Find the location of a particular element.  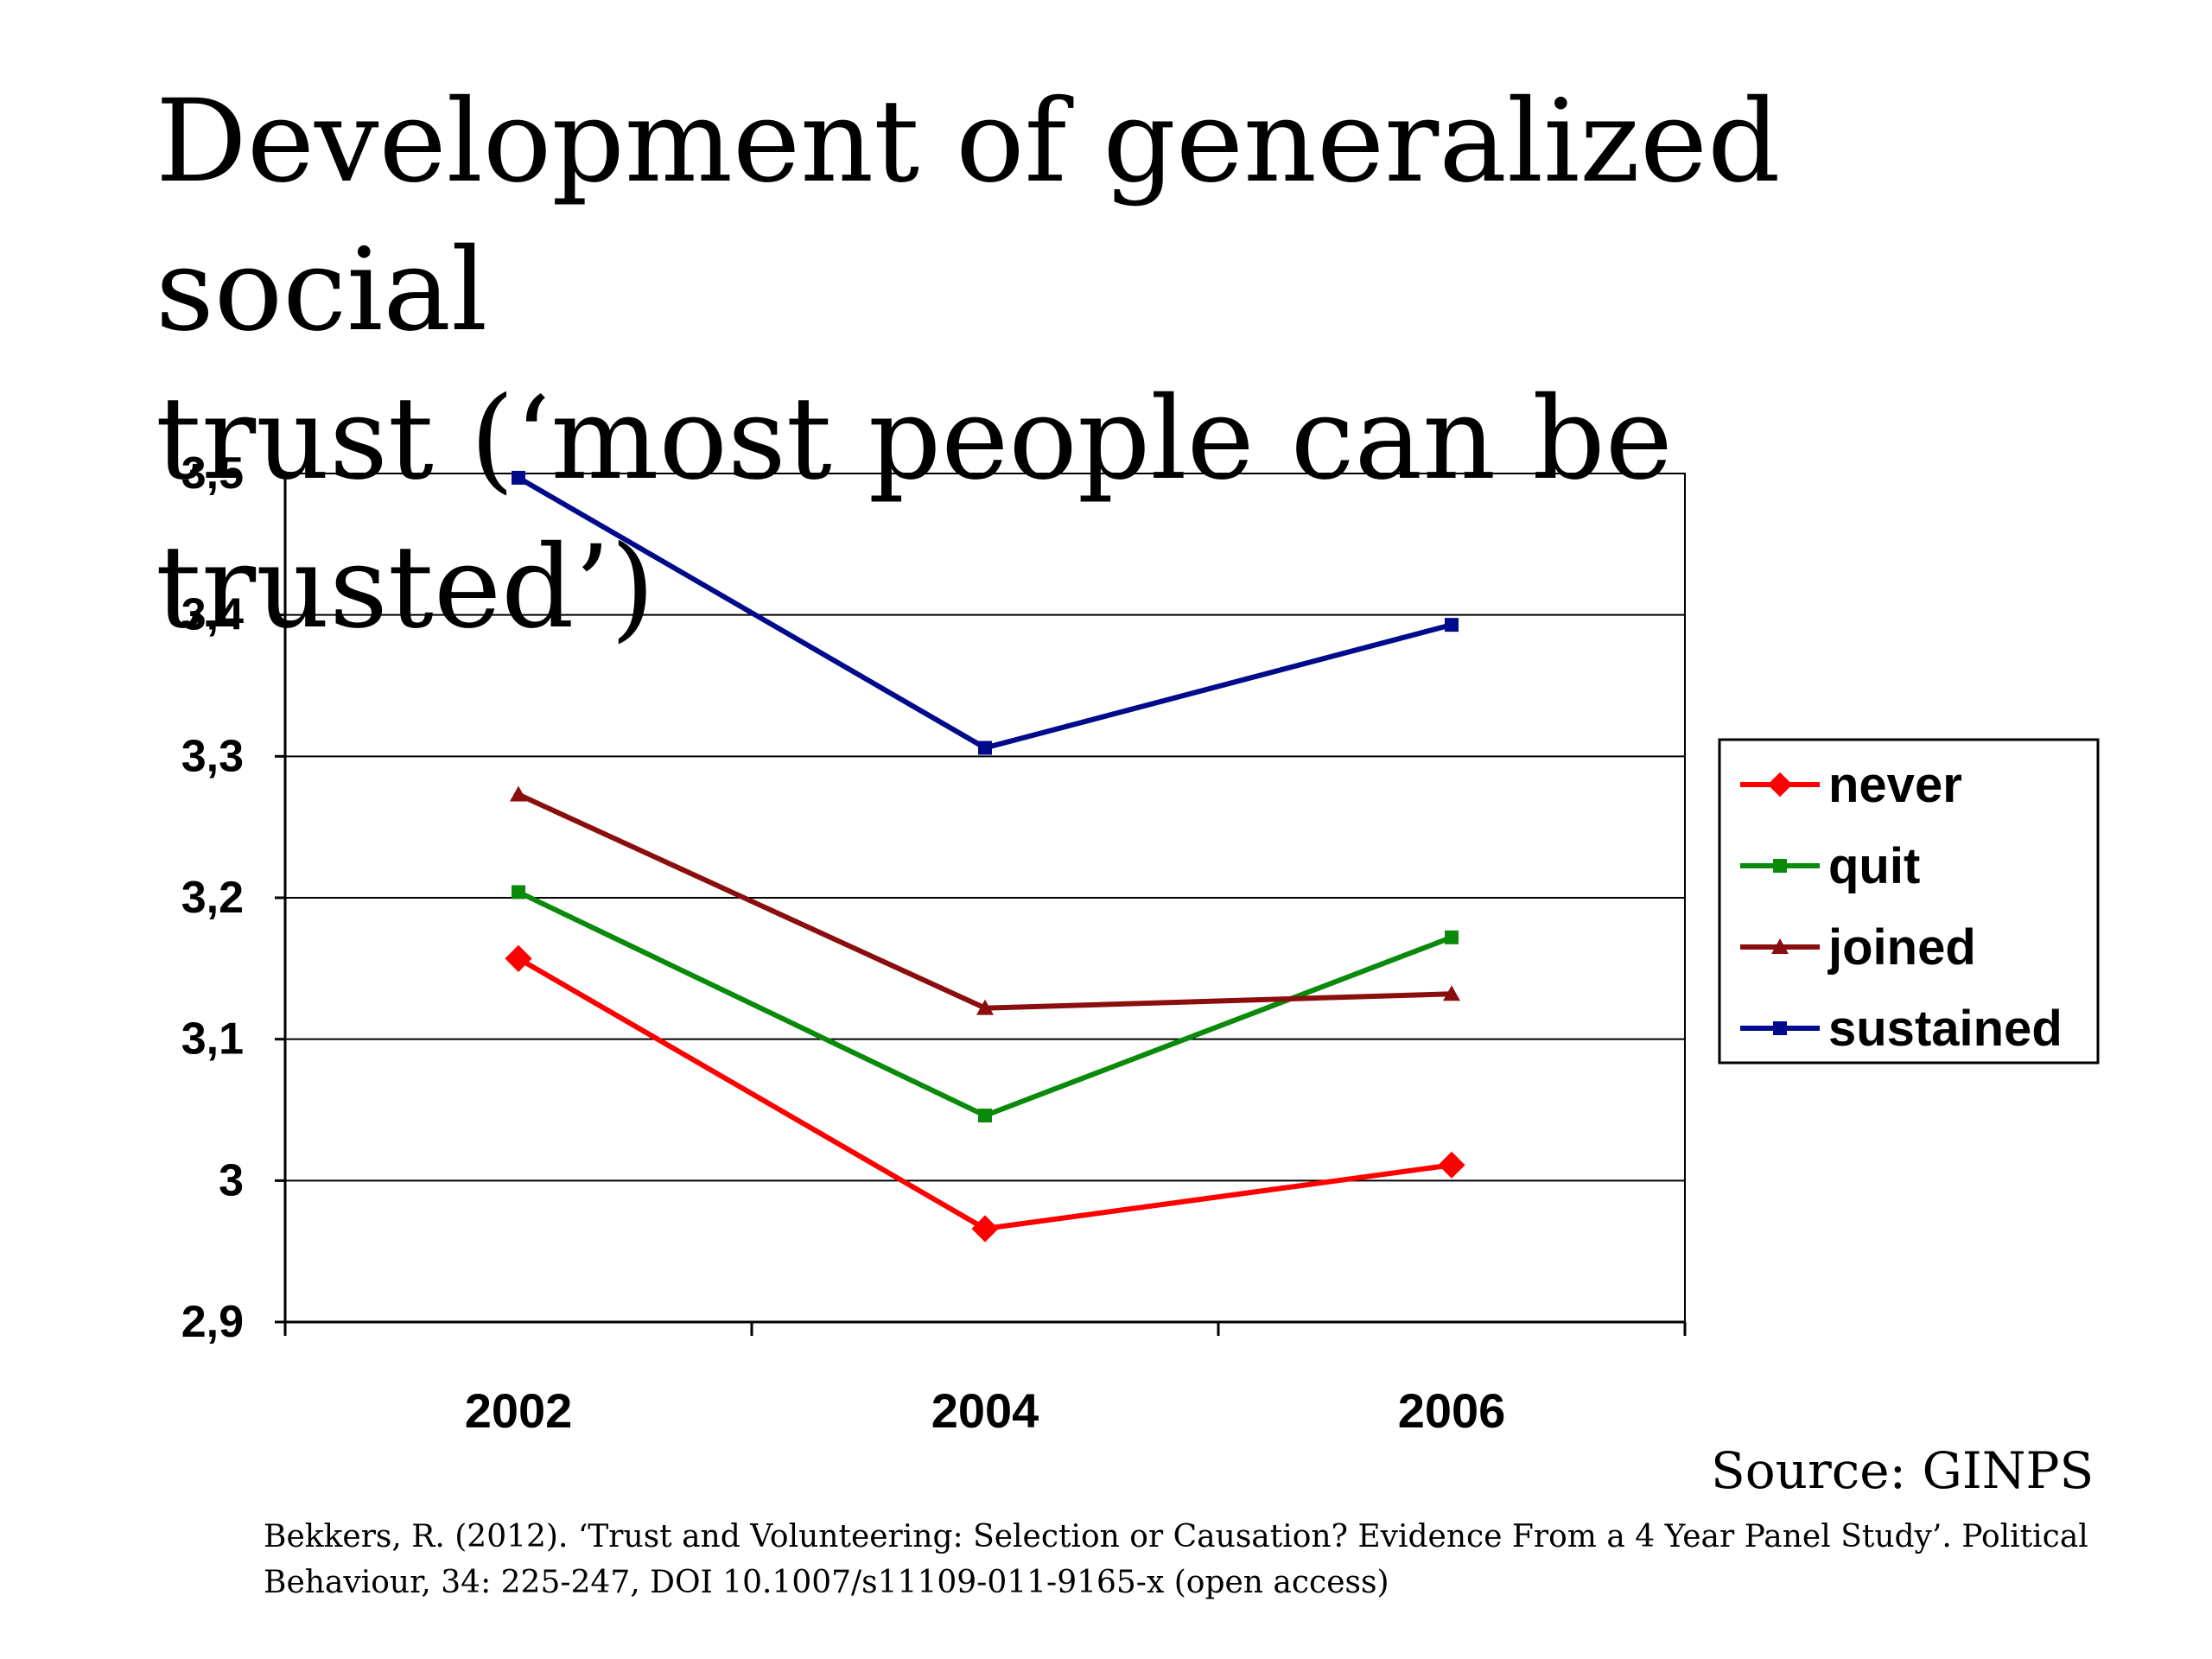

y-tick-label: 3,5 is located at coordinates (212, 473).